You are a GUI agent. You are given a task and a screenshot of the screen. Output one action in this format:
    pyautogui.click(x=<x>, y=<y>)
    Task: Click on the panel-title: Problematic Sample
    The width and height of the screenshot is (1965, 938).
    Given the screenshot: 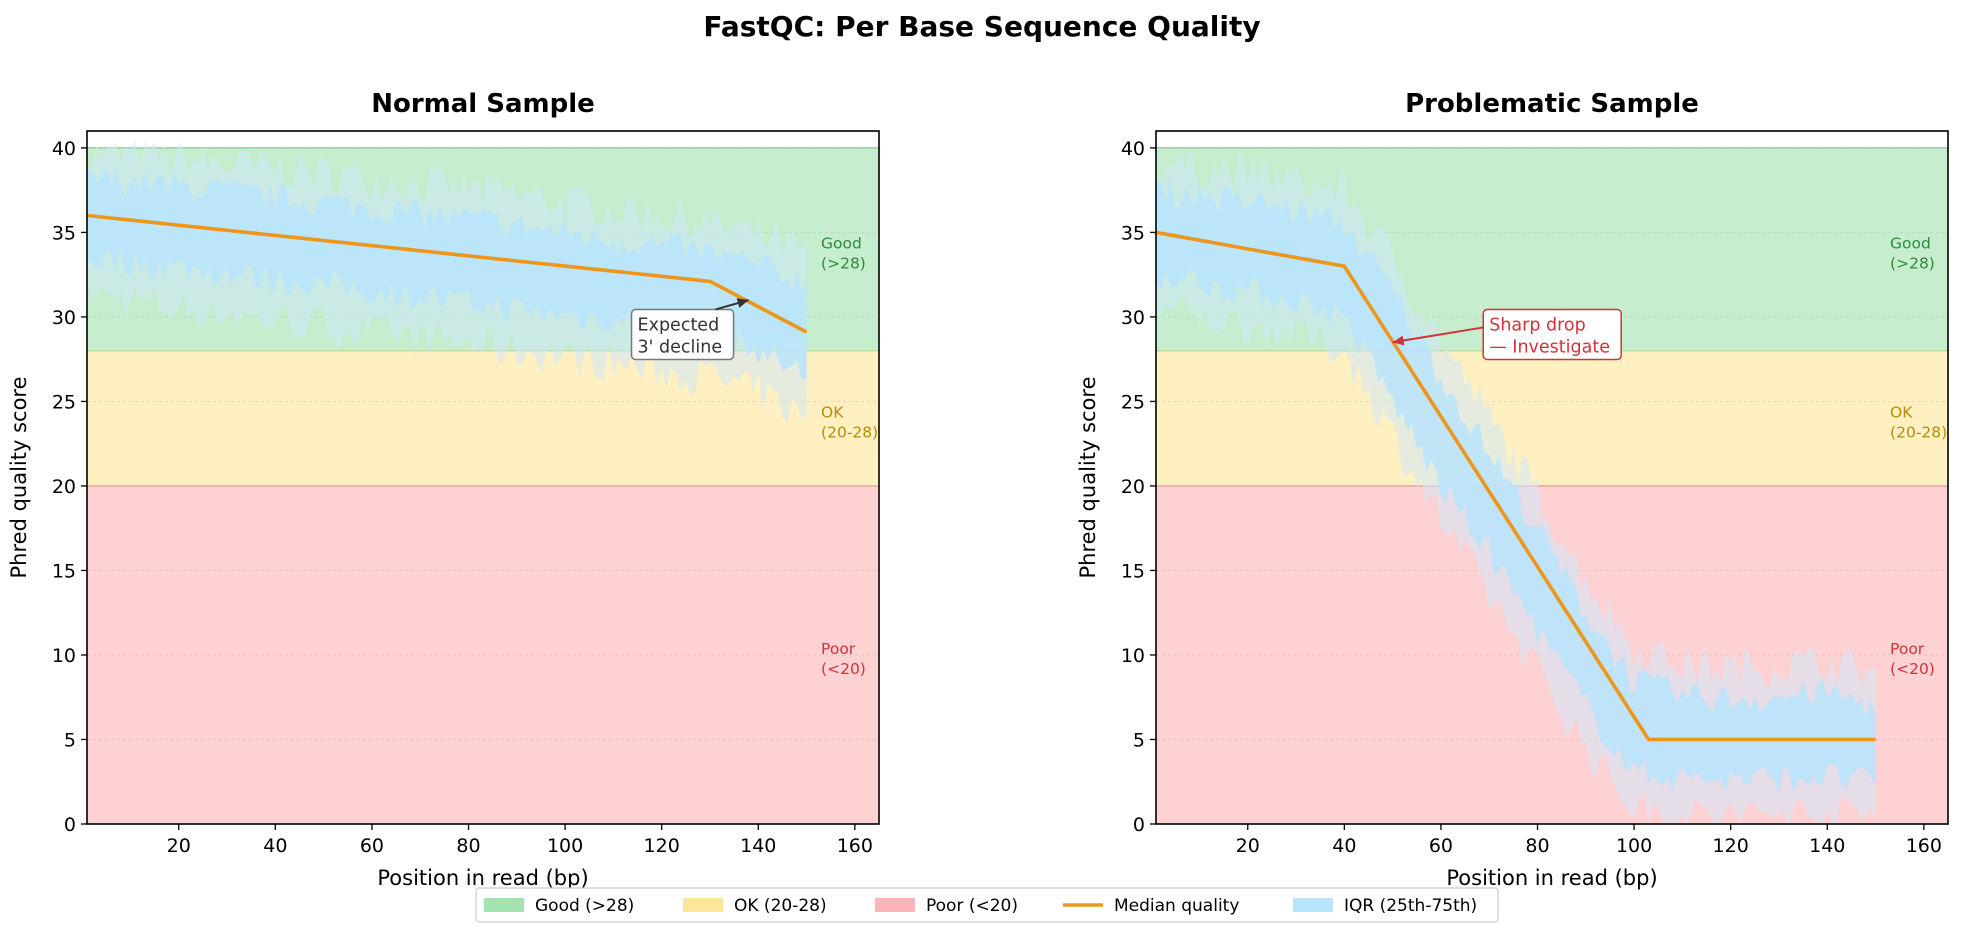 What is the action you would take?
    pyautogui.click(x=1552, y=104)
    